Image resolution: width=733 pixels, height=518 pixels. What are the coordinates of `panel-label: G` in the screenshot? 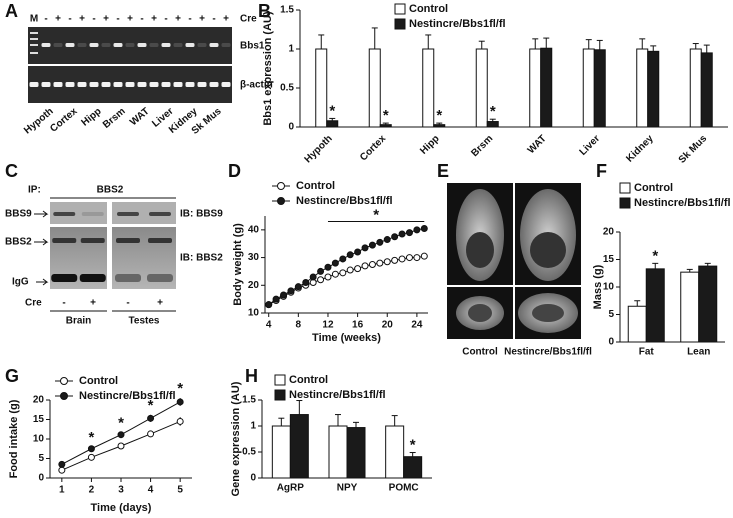 It's located at (12, 376).